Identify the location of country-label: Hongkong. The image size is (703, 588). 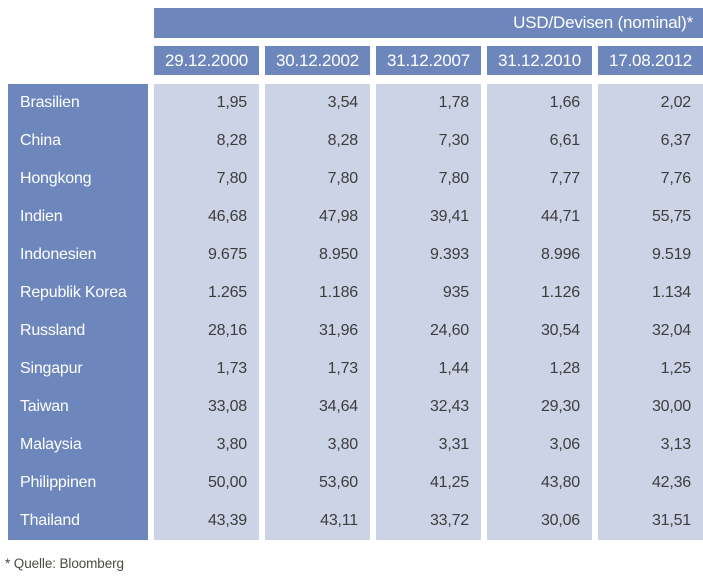
(78, 179).